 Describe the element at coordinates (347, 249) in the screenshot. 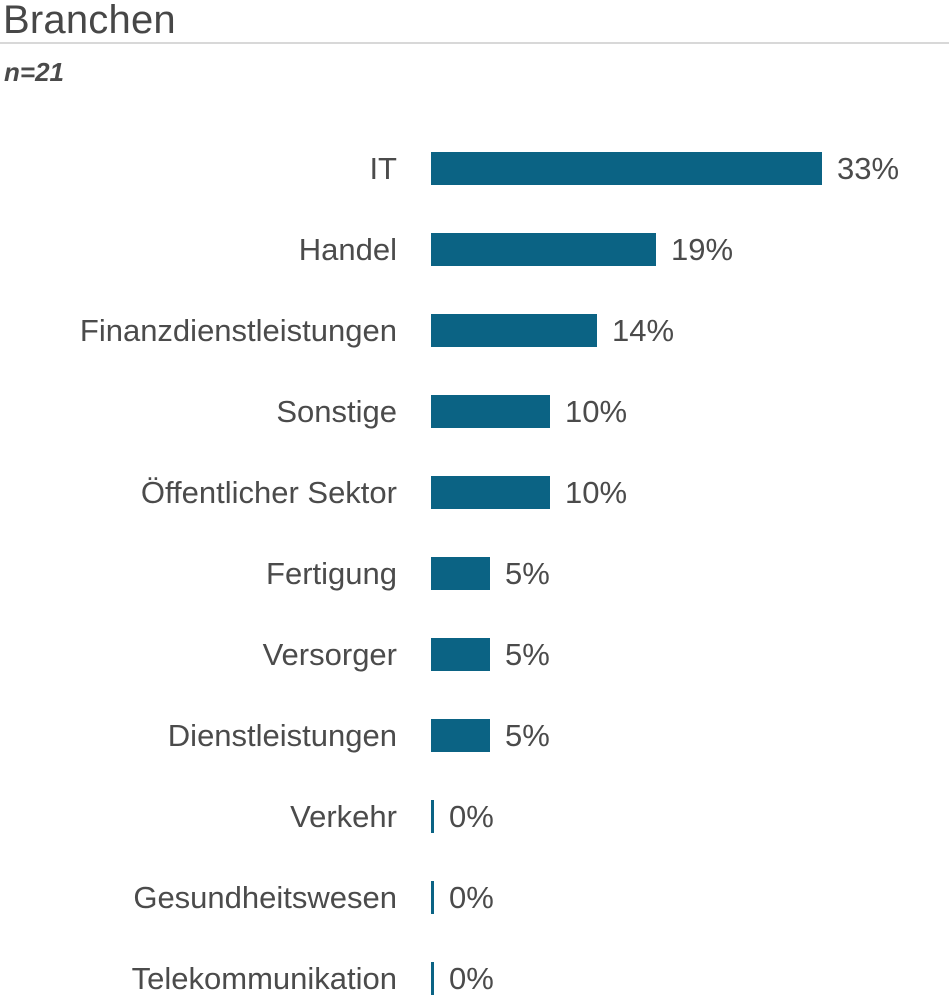

I see `category-label: Handel` at that location.